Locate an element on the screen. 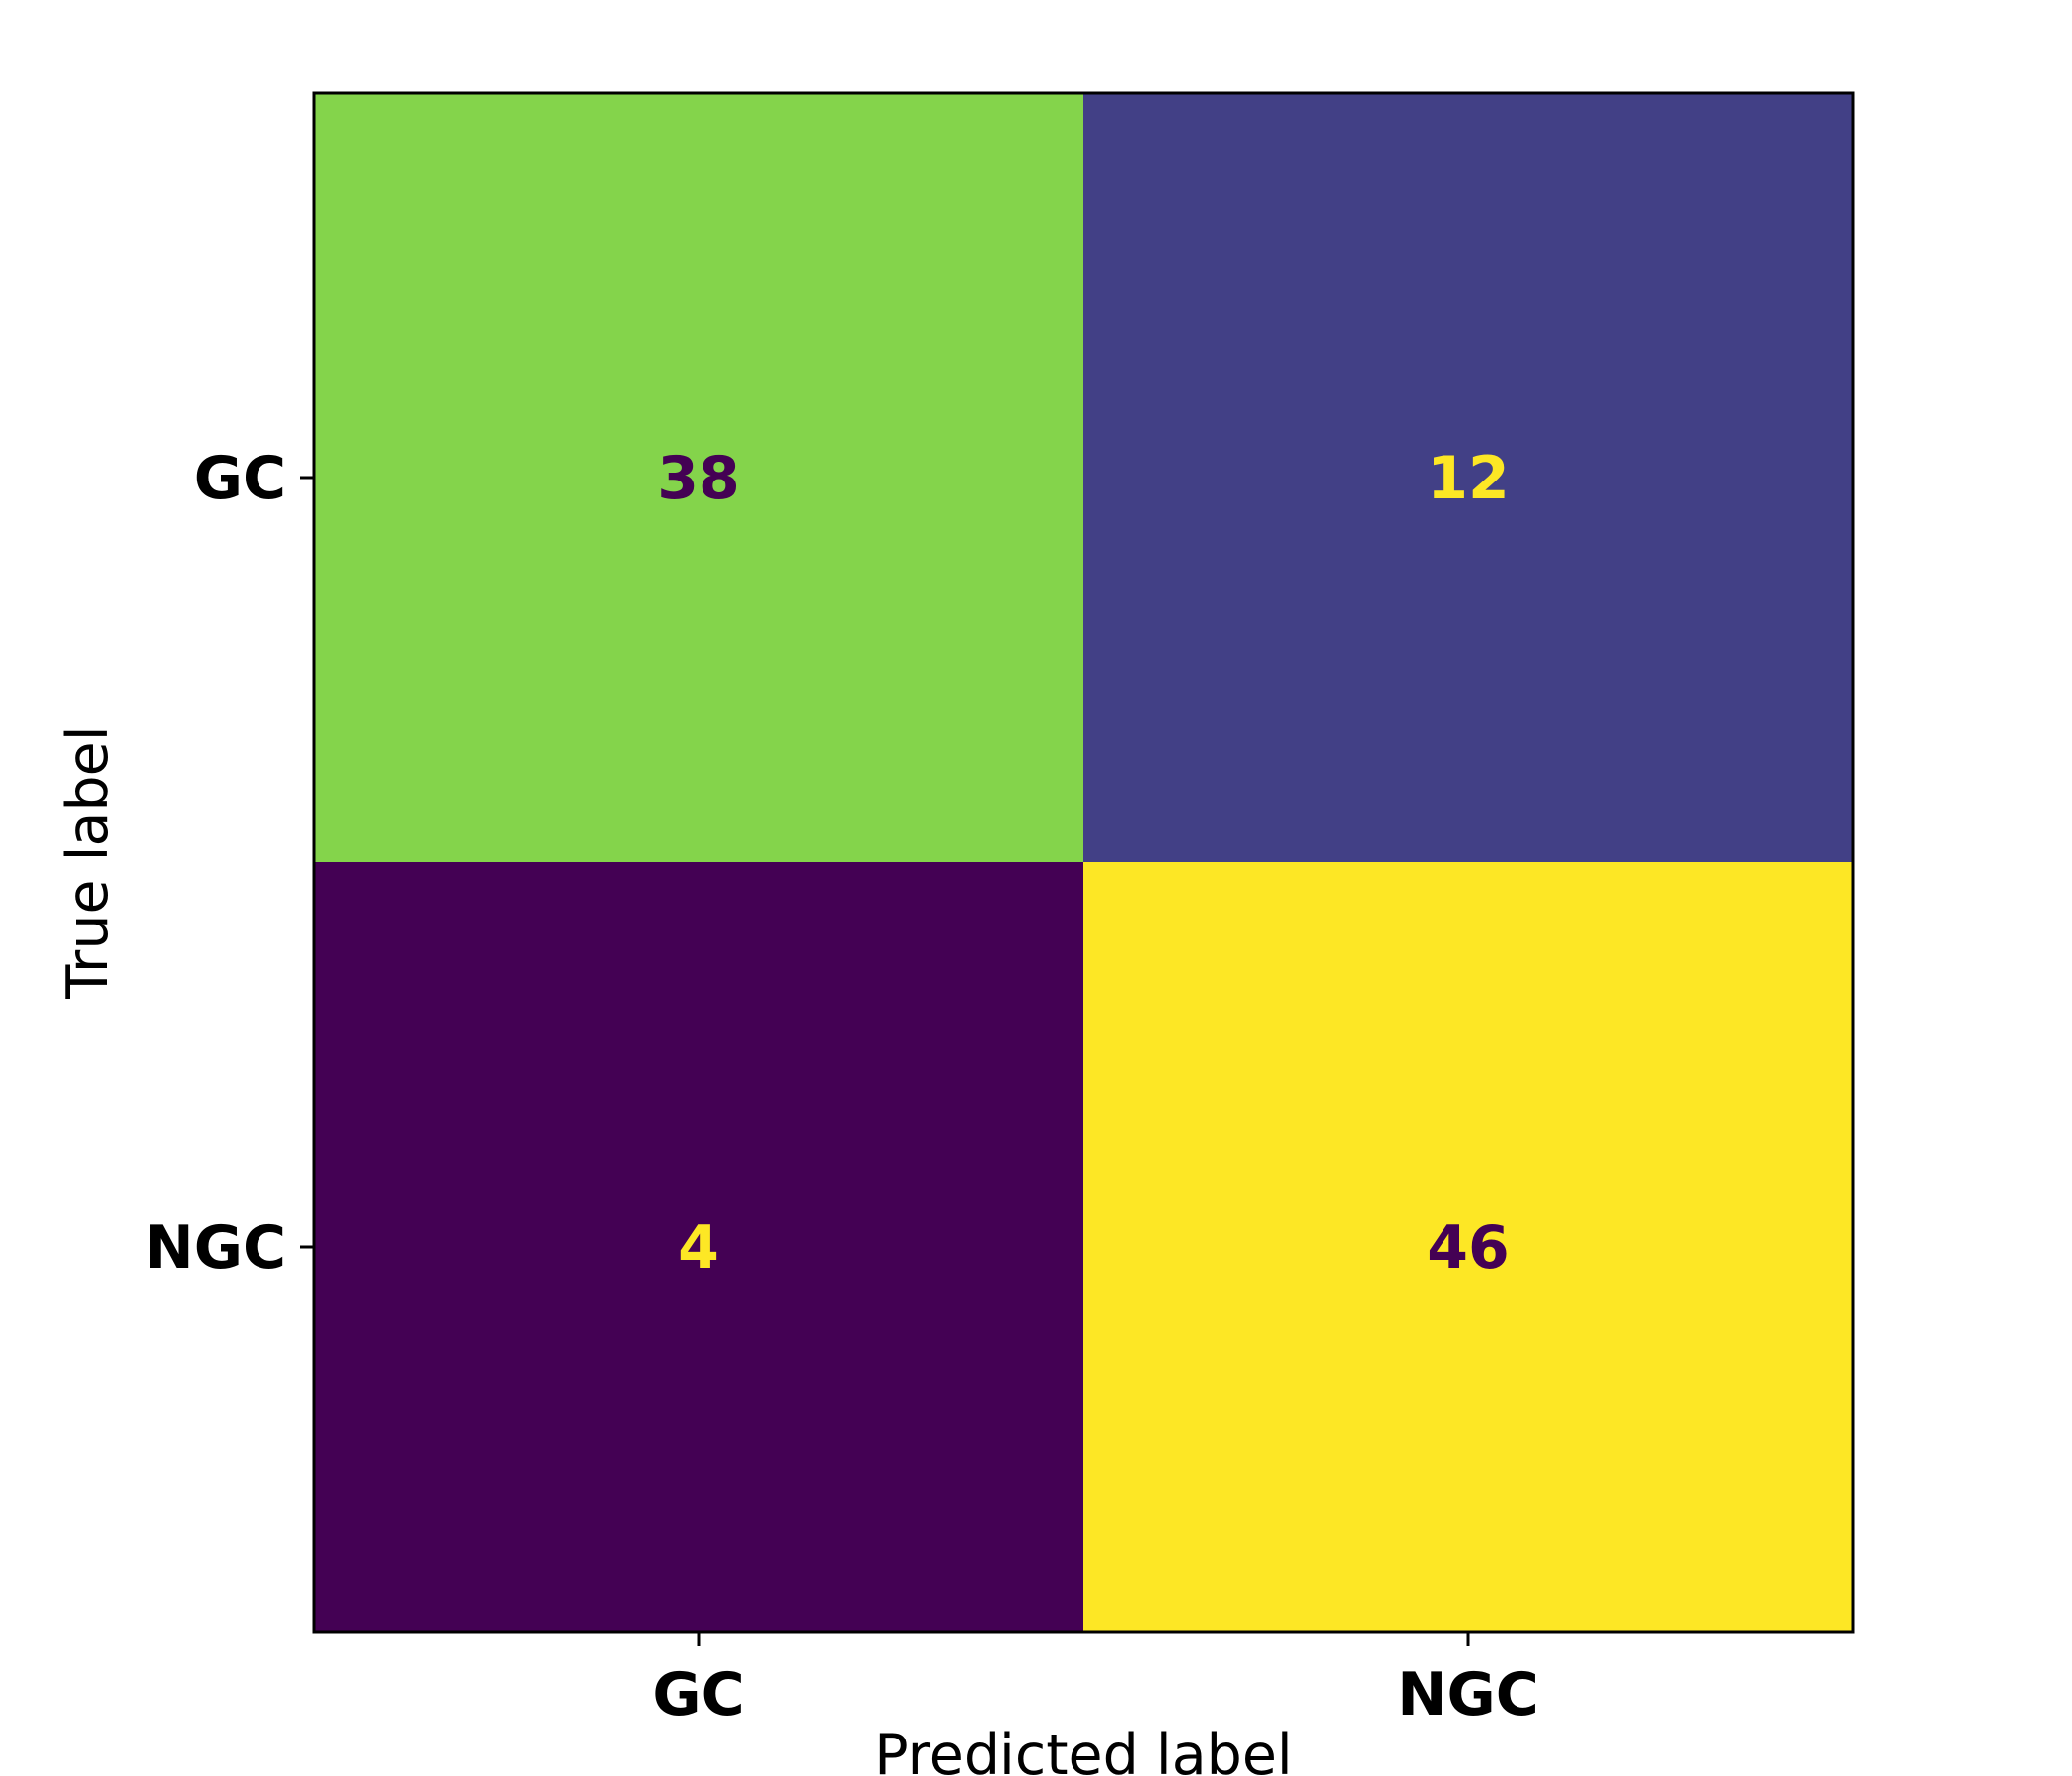 Image resolution: width=2072 pixels, height=1776 pixels. y-axis-title: True label is located at coordinates (87, 862).